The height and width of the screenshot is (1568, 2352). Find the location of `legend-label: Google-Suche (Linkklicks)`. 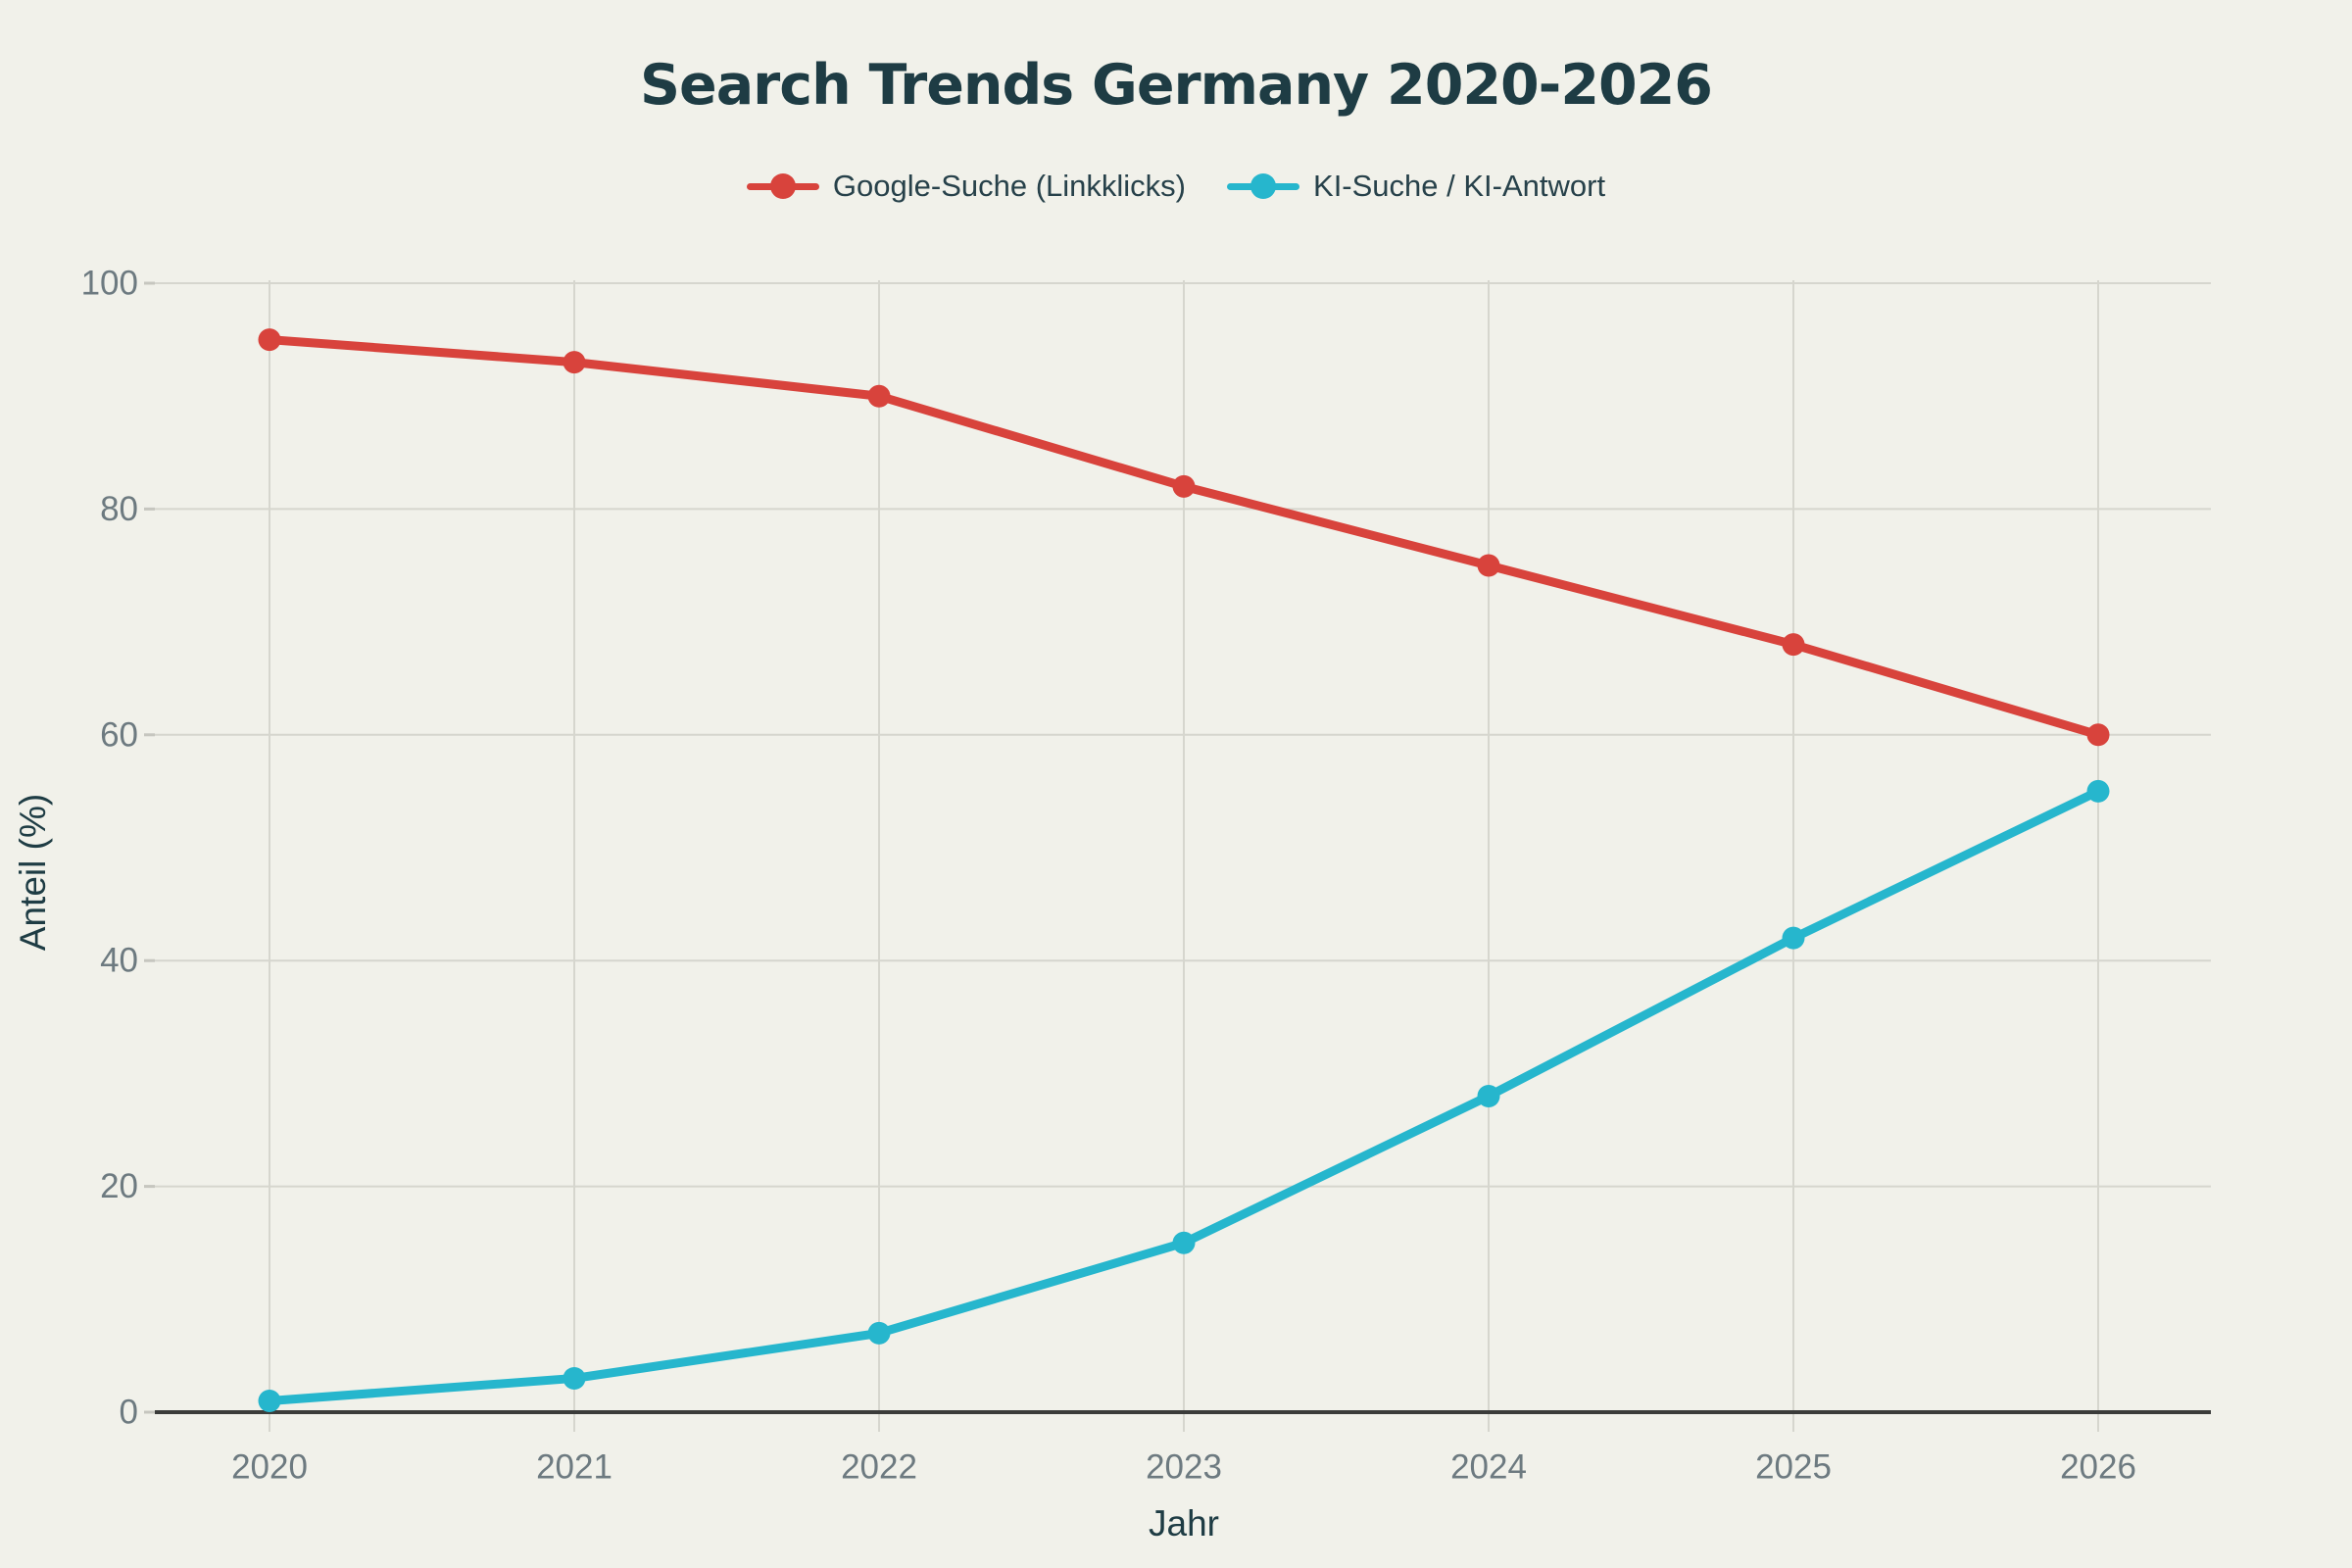

legend-label: Google-Suche (Linkklicks) is located at coordinates (1009, 186).